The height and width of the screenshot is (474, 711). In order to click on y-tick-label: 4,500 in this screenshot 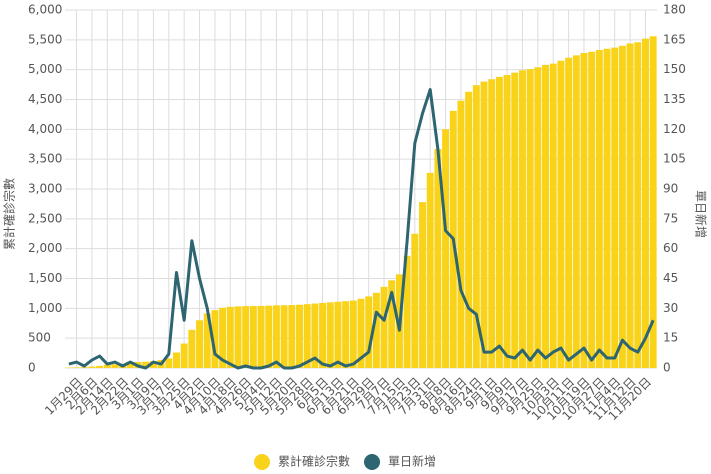, I will do `click(45, 99)`.